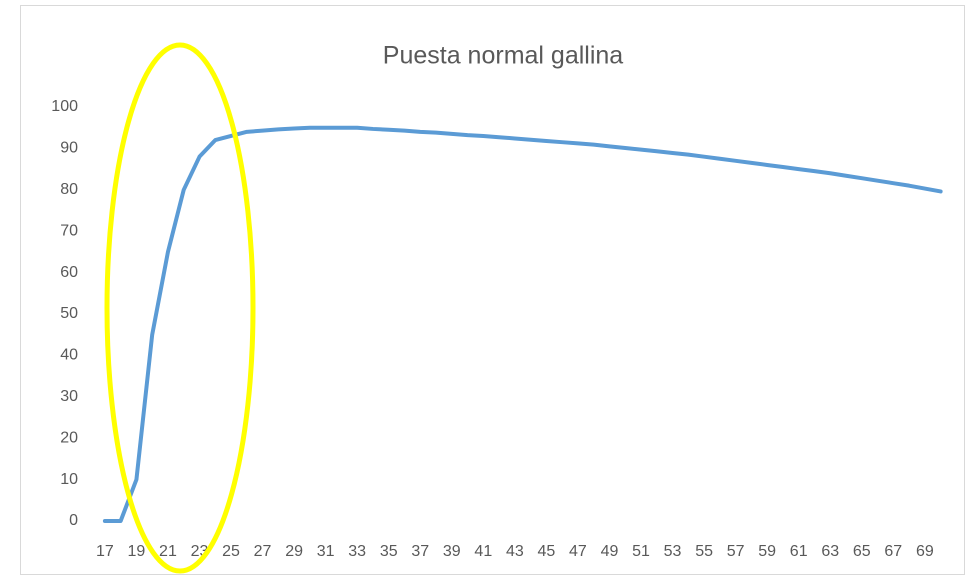  What do you see at coordinates (326, 551) in the screenshot?
I see `x-tick-label: 31` at bounding box center [326, 551].